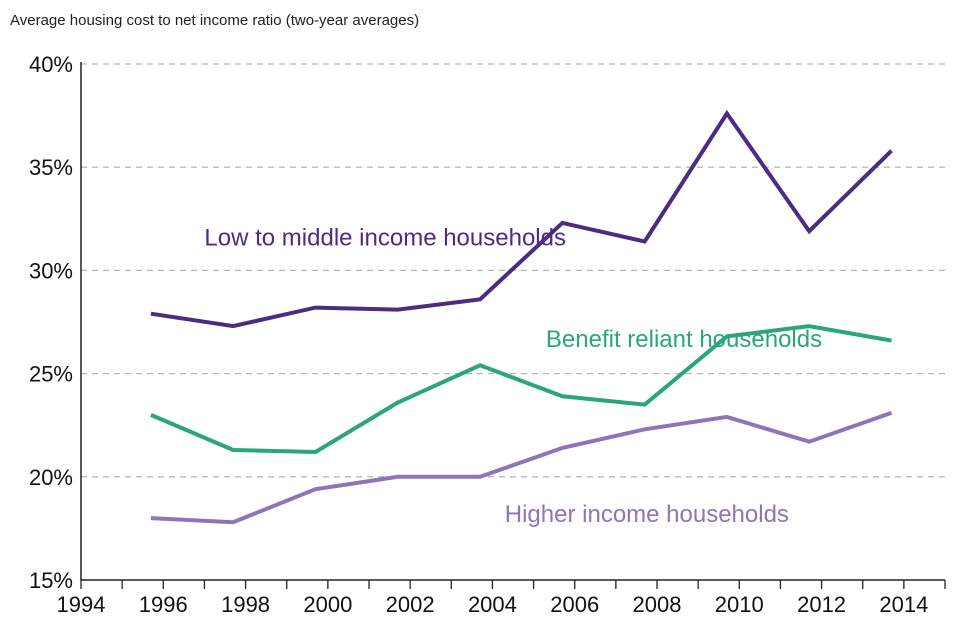 This screenshot has height=622, width=953. Describe the element at coordinates (574, 604) in the screenshot. I see `x-tick-label: 2006` at that location.